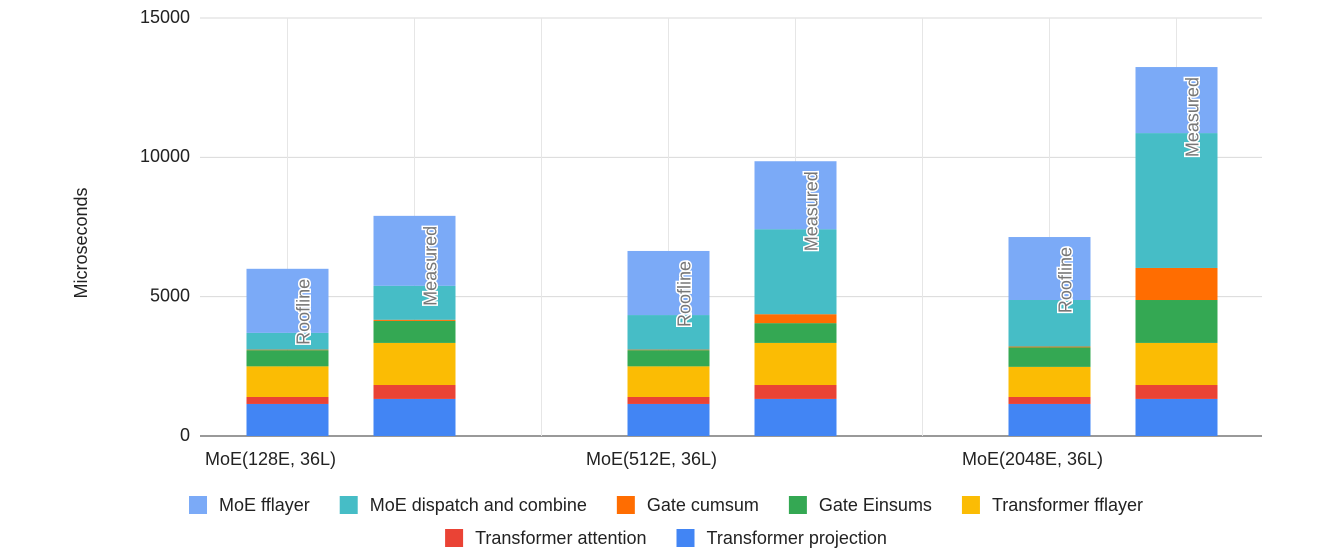  I want to click on y-tick-label: 10000, so click(165, 156).